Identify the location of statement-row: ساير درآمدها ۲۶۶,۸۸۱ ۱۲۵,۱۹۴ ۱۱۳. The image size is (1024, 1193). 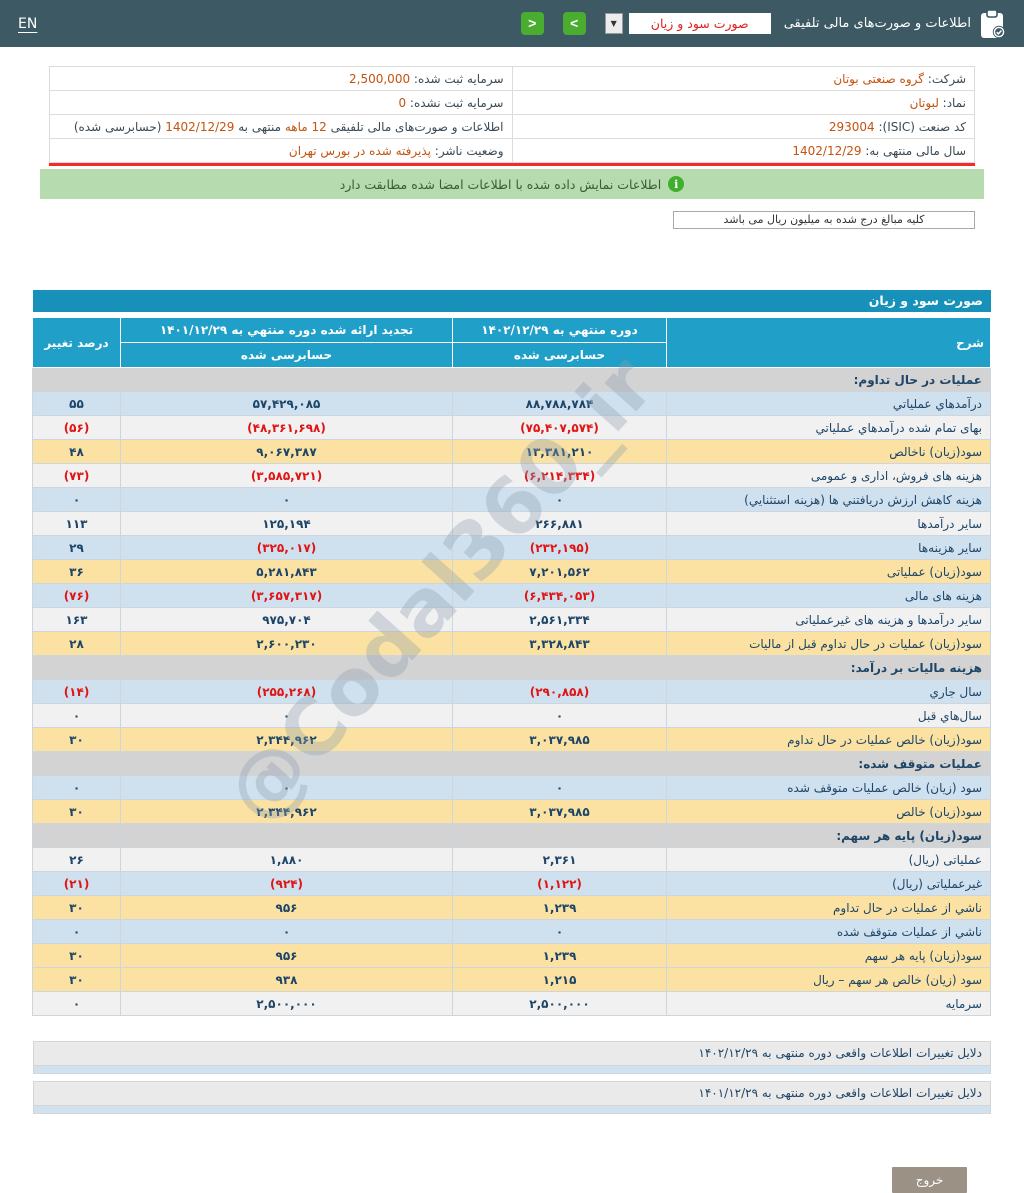
(511, 523).